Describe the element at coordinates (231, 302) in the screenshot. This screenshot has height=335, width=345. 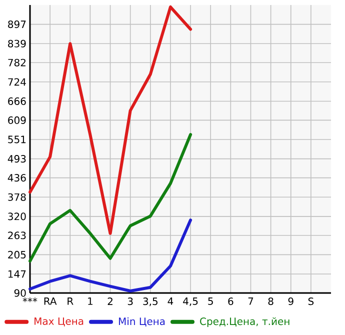
I see `x-tick-label: 6` at that location.